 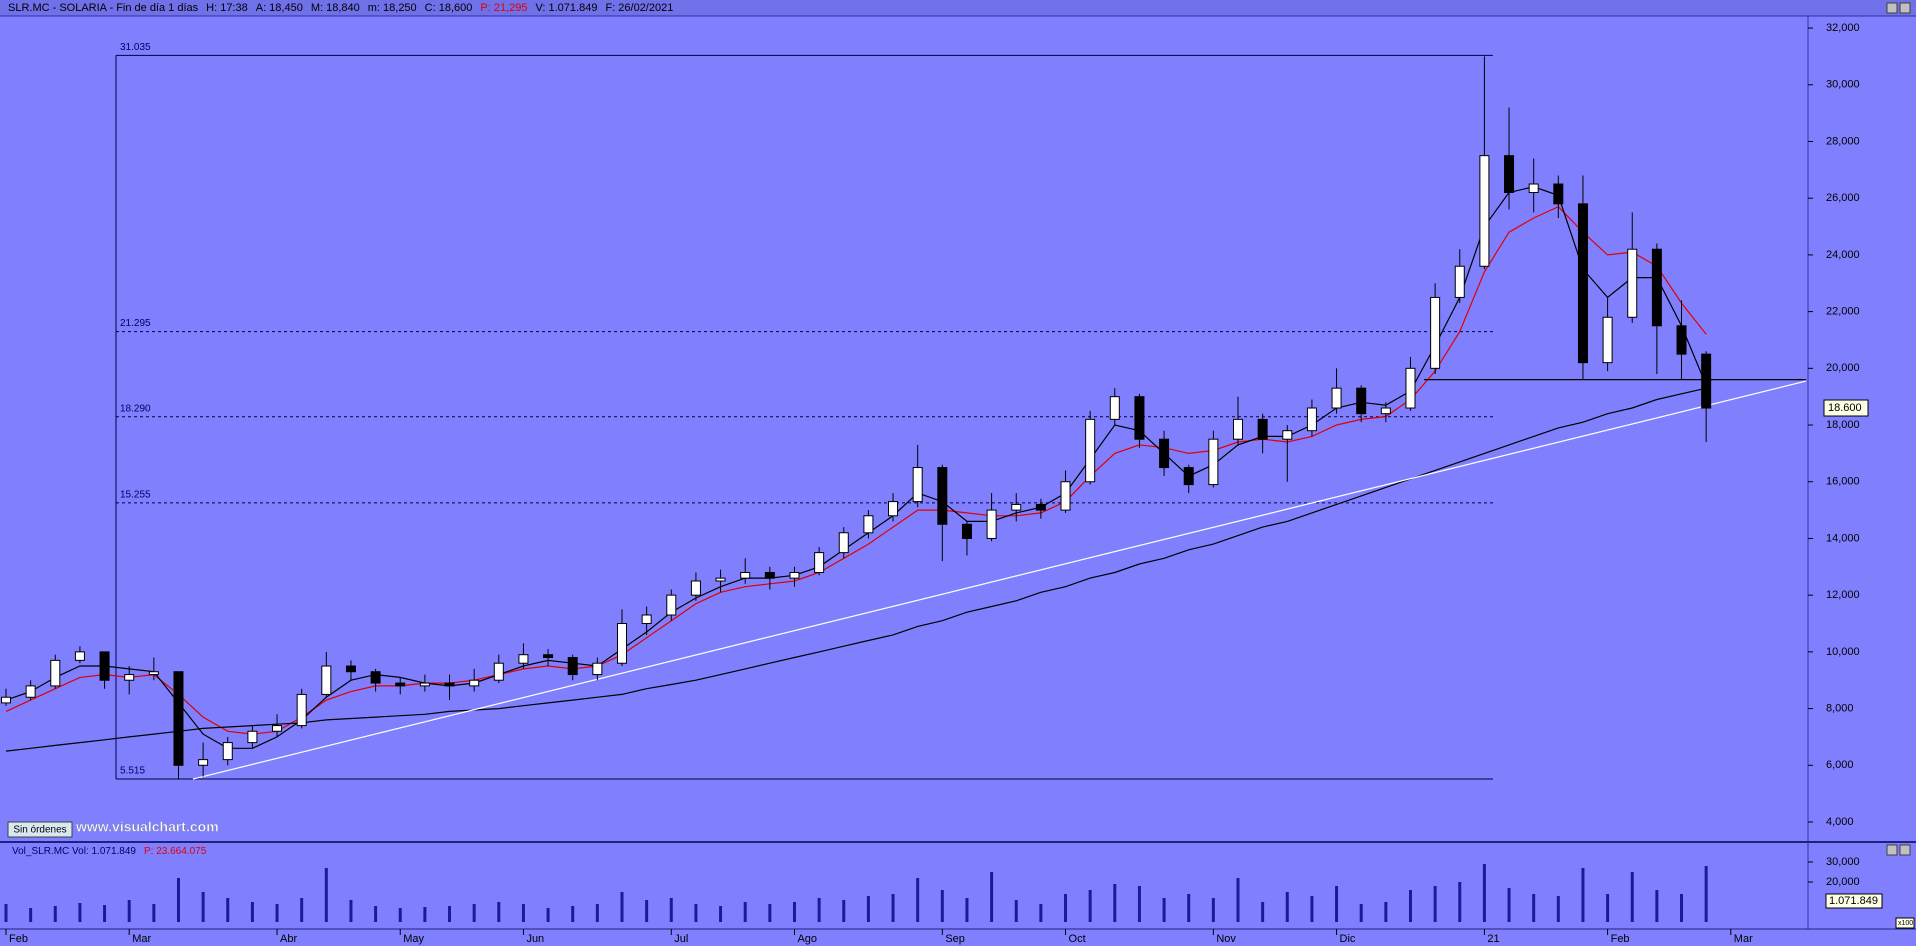 I want to click on y-tick-label: 16,000, so click(x=1843, y=482).